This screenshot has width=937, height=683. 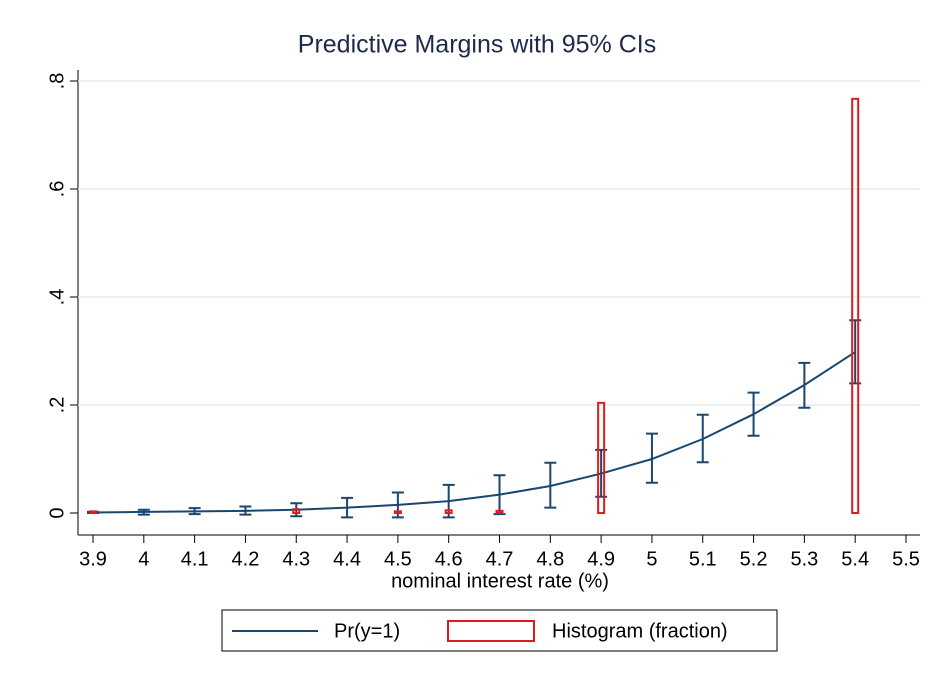 I want to click on y-tick-label: .8, so click(x=57, y=81).